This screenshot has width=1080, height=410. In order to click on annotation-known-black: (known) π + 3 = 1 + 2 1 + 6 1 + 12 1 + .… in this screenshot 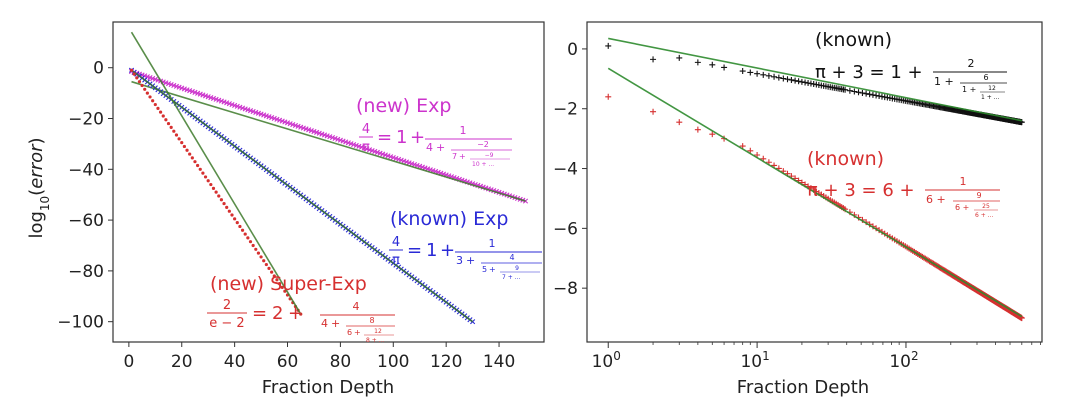, I will do `click(911, 65)`.